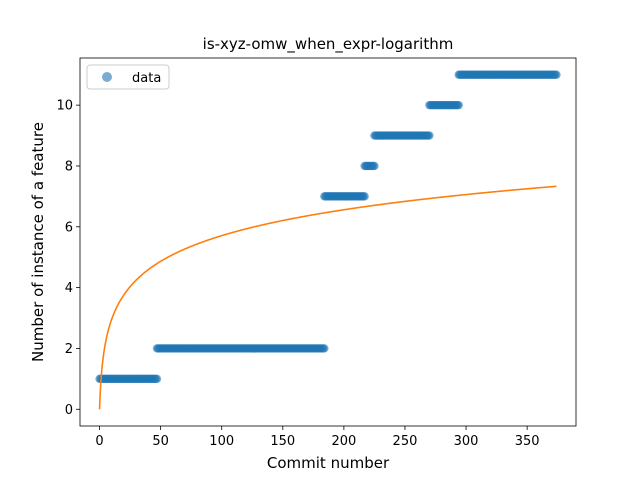  I want to click on x-tick-label: 350, so click(527, 441).